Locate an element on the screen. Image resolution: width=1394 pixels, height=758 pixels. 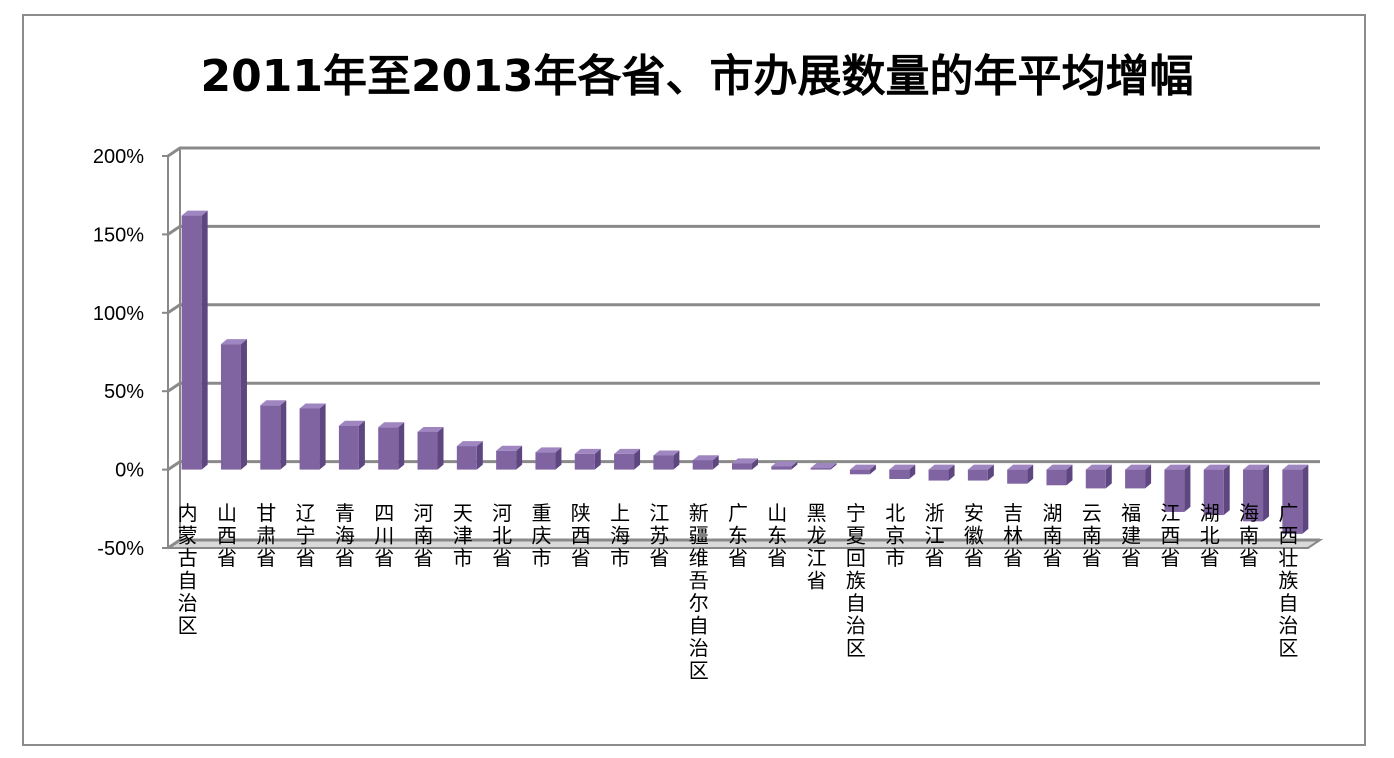
x-tick-label: 重庆市 is located at coordinates (541, 535).